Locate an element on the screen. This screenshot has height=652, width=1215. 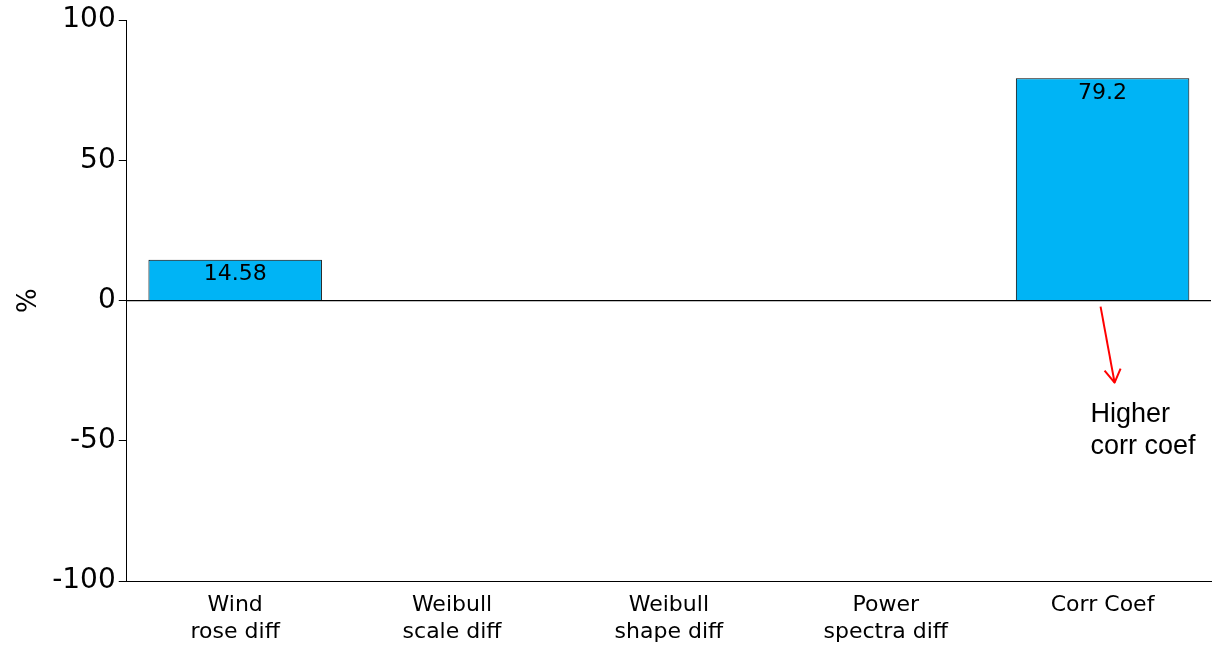
data-label: 79.2 is located at coordinates (1103, 92).